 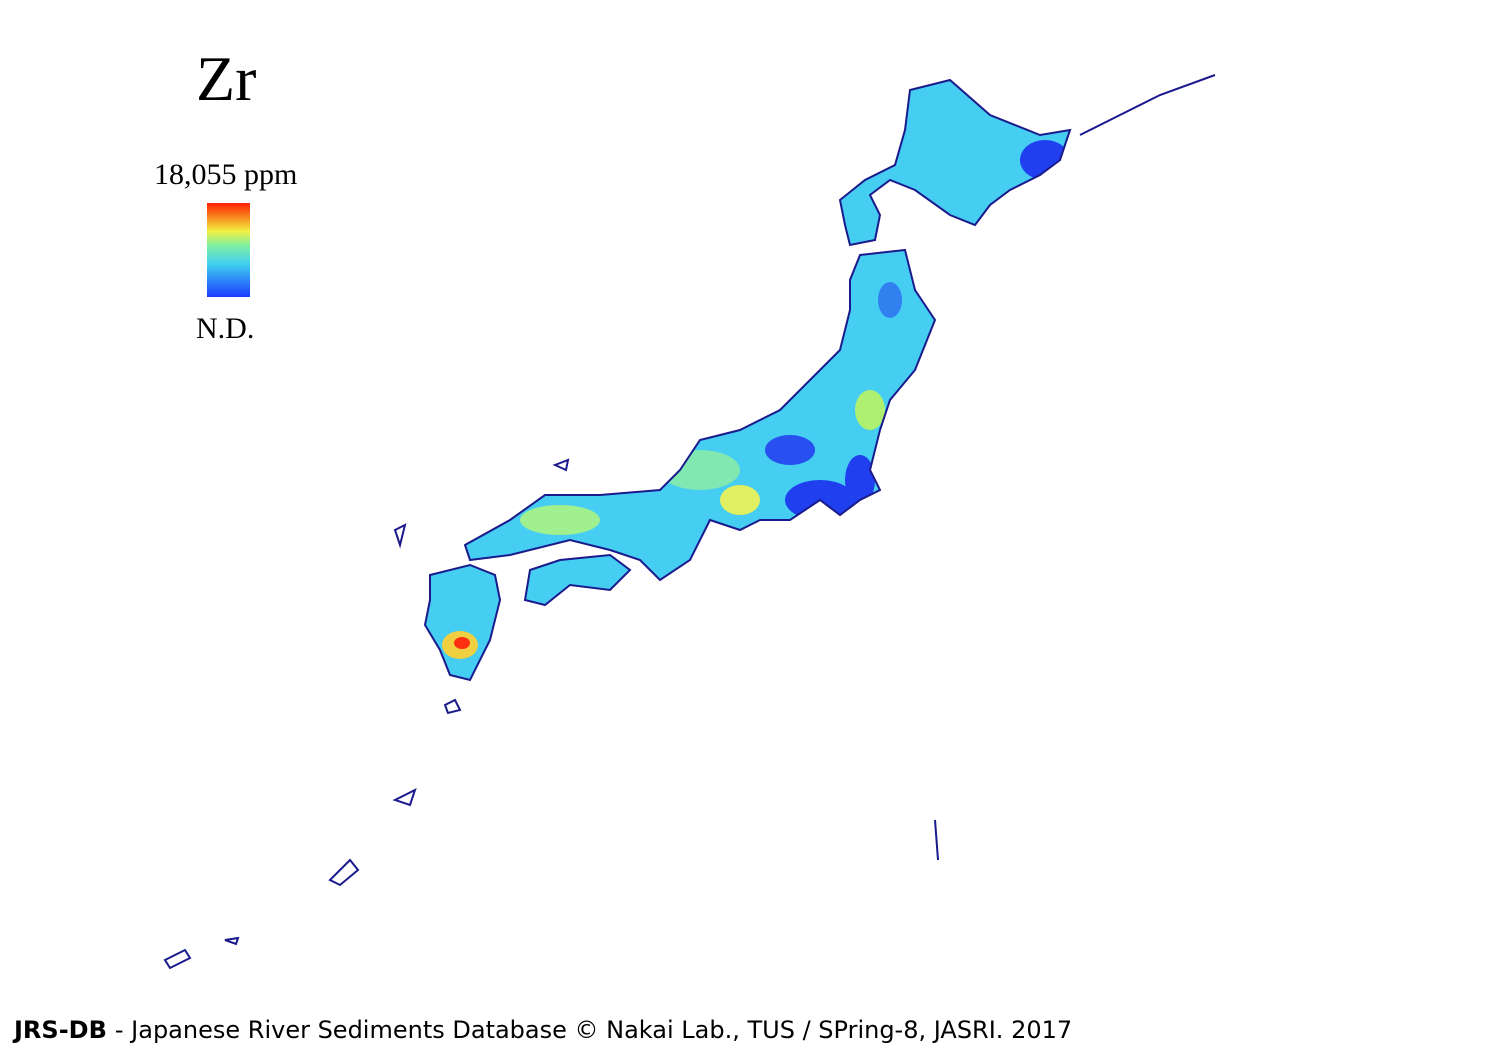 What do you see at coordinates (226, 78) in the screenshot?
I see `element-title: Zr` at bounding box center [226, 78].